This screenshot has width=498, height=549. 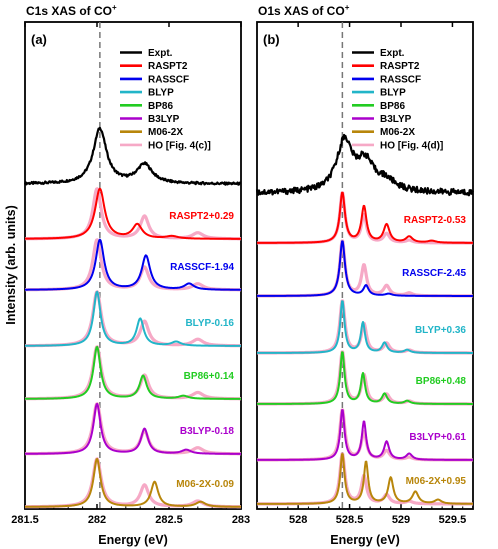 I want to click on series-annotation: BP86+0.14, so click(x=209, y=376).